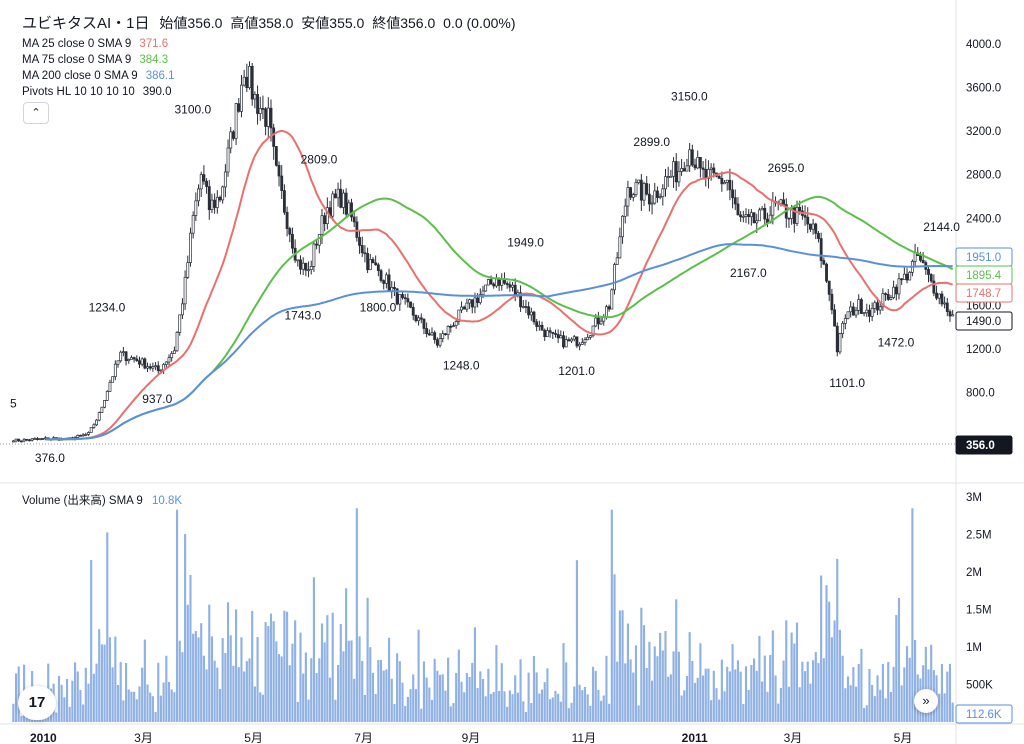 The height and width of the screenshot is (744, 1024). I want to click on pivot-label: 5, so click(13, 404).